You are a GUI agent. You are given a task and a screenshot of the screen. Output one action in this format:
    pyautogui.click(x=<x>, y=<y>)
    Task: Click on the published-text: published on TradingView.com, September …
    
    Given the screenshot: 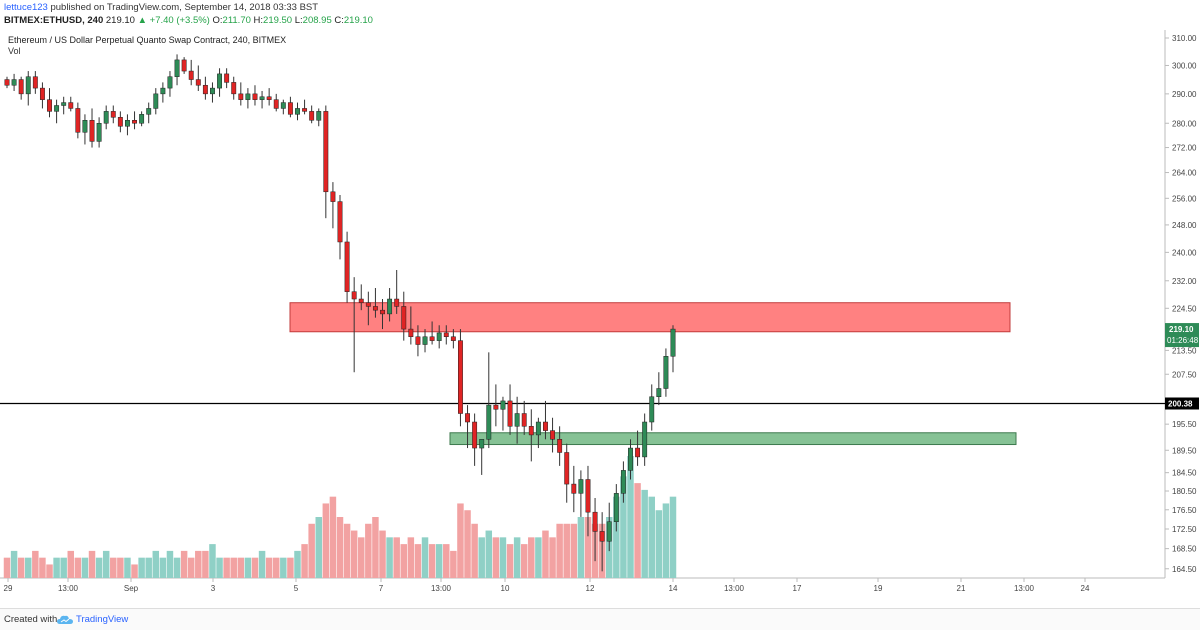 What is the action you would take?
    pyautogui.click(x=184, y=7)
    